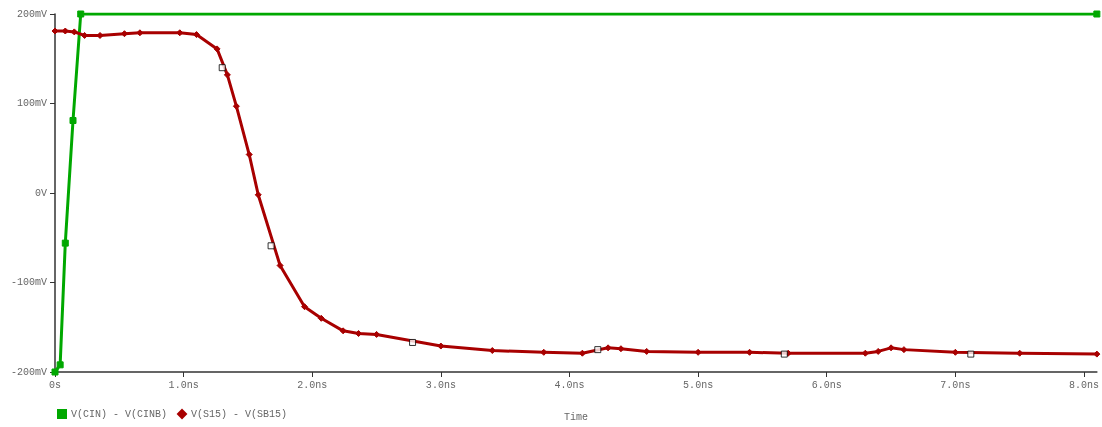  What do you see at coordinates (440, 385) in the screenshot?
I see `x-tick-label: 3.0ns` at bounding box center [440, 385].